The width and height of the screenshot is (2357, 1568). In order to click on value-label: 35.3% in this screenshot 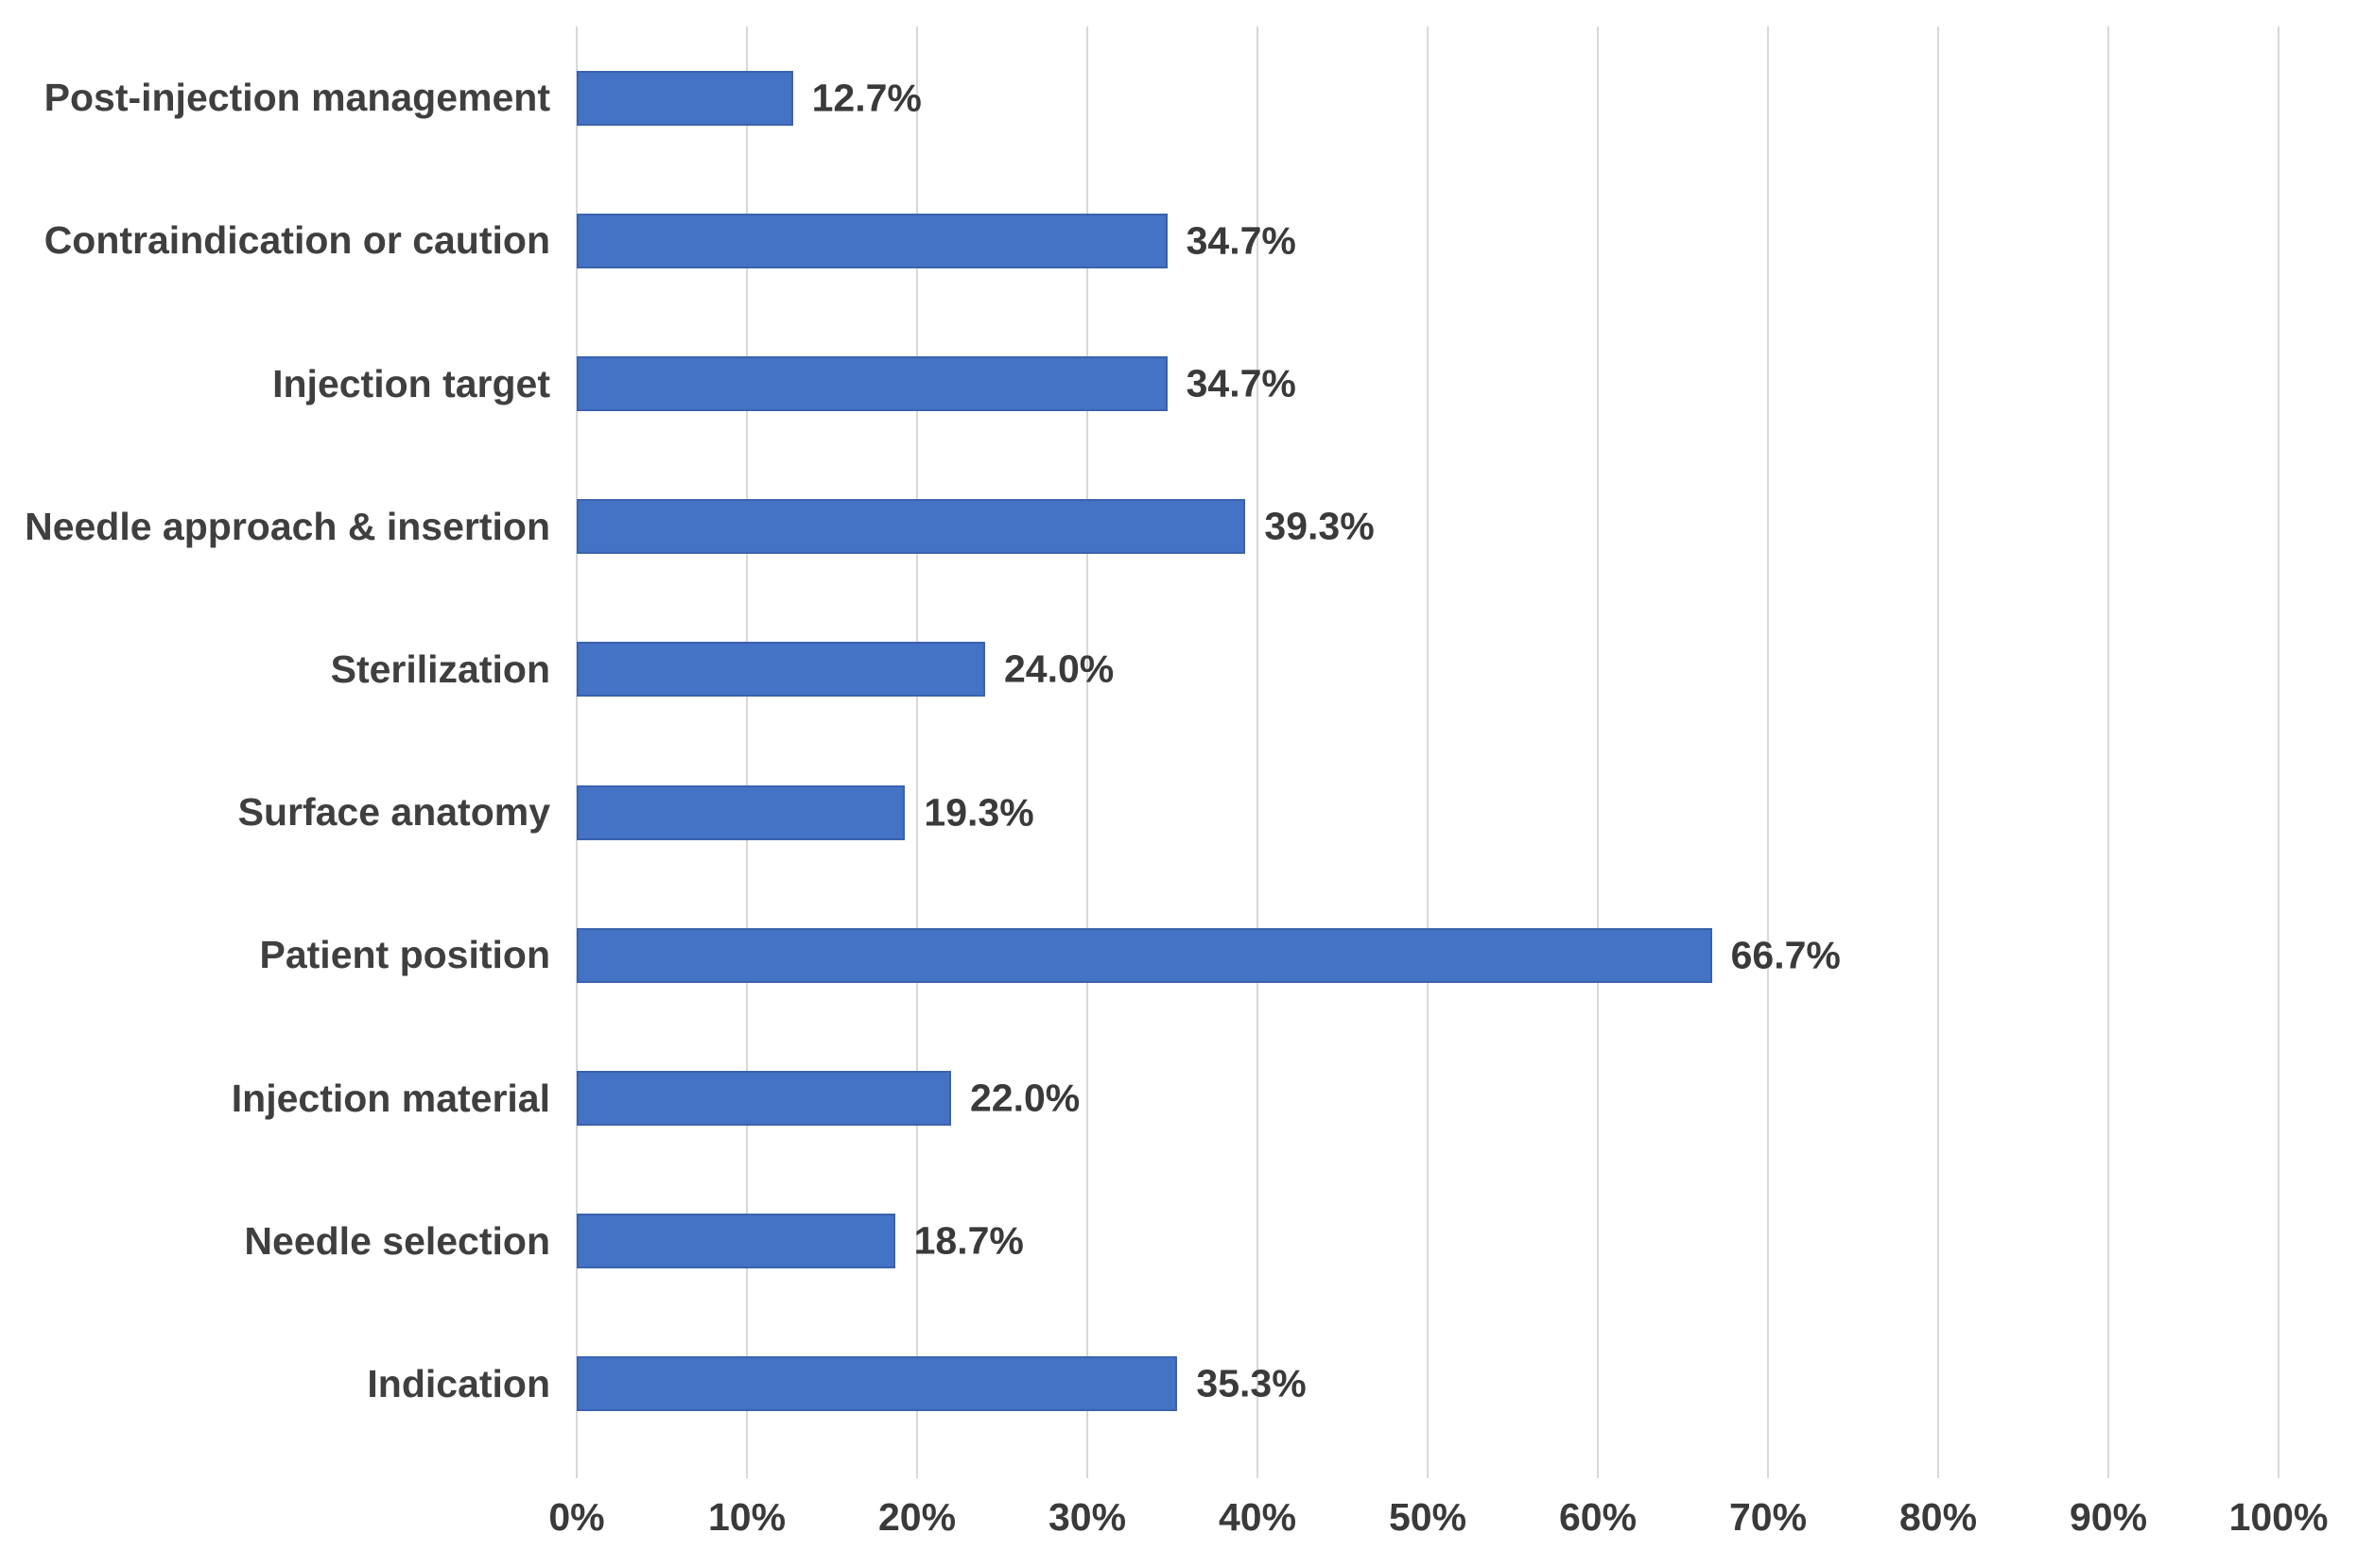, I will do `click(1251, 1383)`.